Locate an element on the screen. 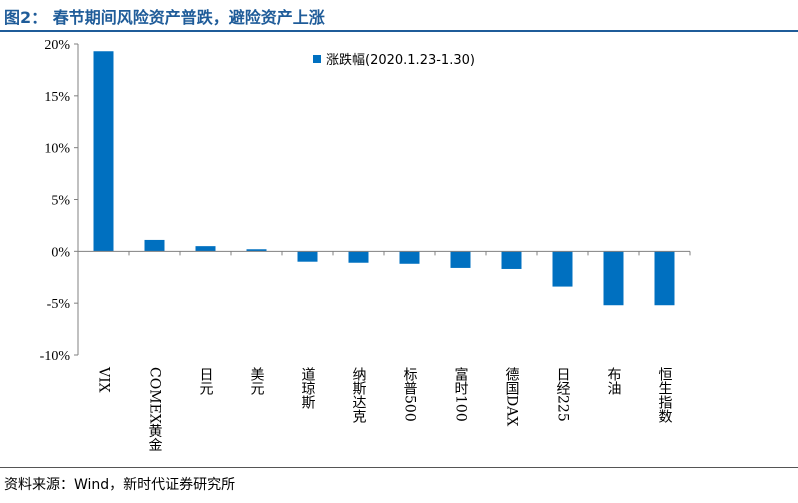 This screenshot has width=798, height=503. y-axis: 20% 15% 10% 5% 0% -5% -10% is located at coordinates (59, 201).